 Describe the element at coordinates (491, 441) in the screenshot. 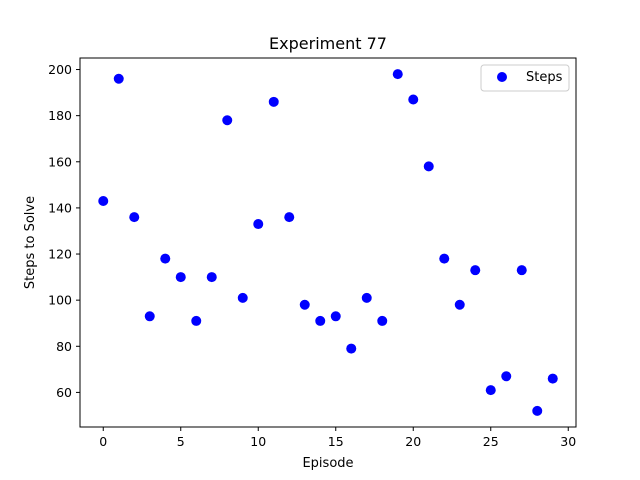

I see `x-tick-label: 25` at that location.